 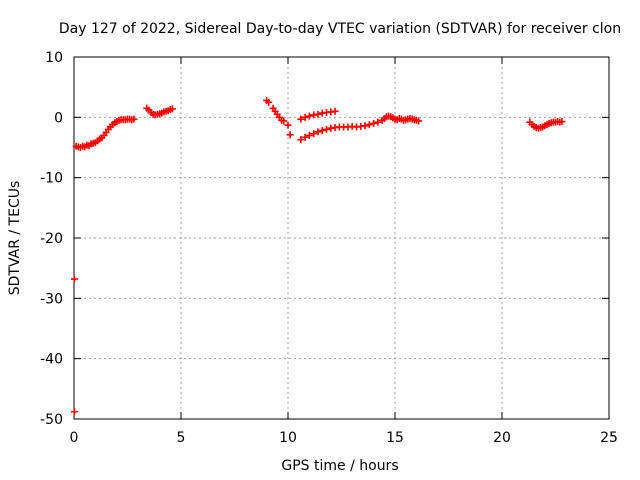 I want to click on x-tick-label: 5, so click(x=181, y=438).